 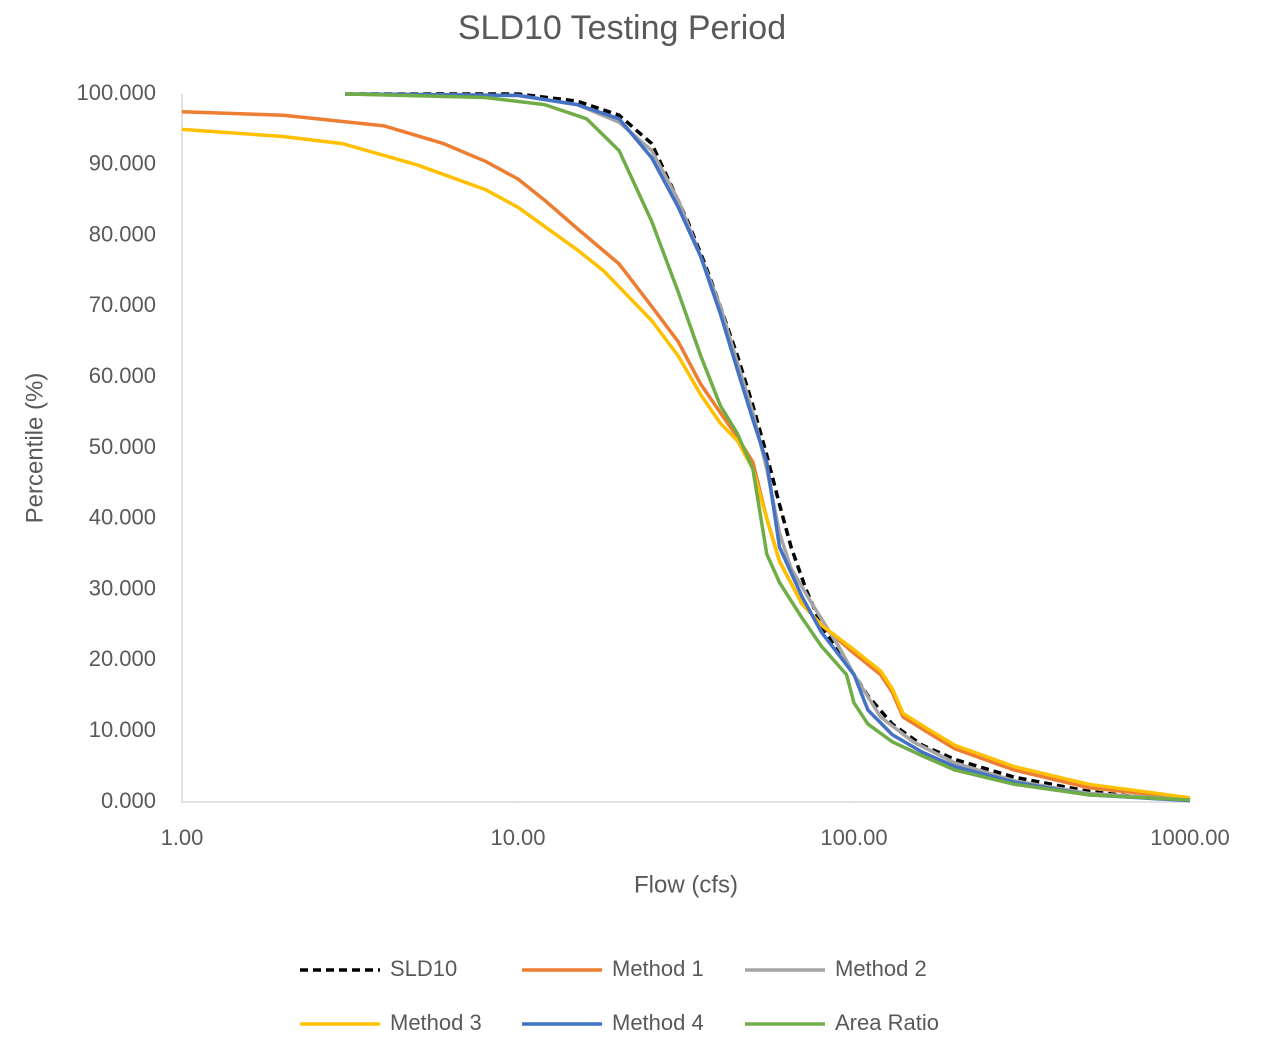 I want to click on y-tick-label: 10.000, so click(x=122, y=729).